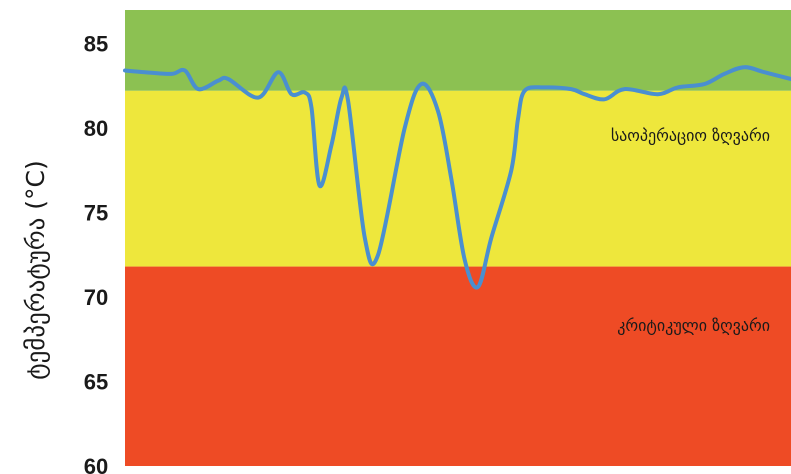 The width and height of the screenshot is (791, 474). I want to click on zone-label-1: საოპერაციო ზღვარი, so click(690, 135).